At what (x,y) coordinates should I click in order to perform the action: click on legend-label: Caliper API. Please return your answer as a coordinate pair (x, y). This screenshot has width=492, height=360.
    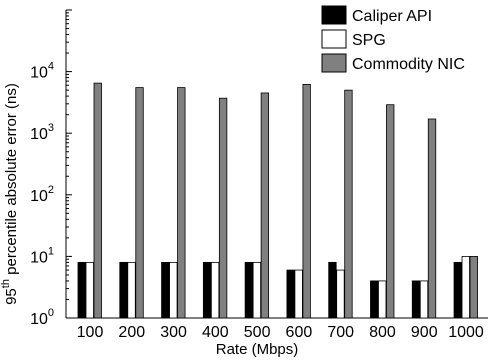
    Looking at the image, I should click on (392, 16).